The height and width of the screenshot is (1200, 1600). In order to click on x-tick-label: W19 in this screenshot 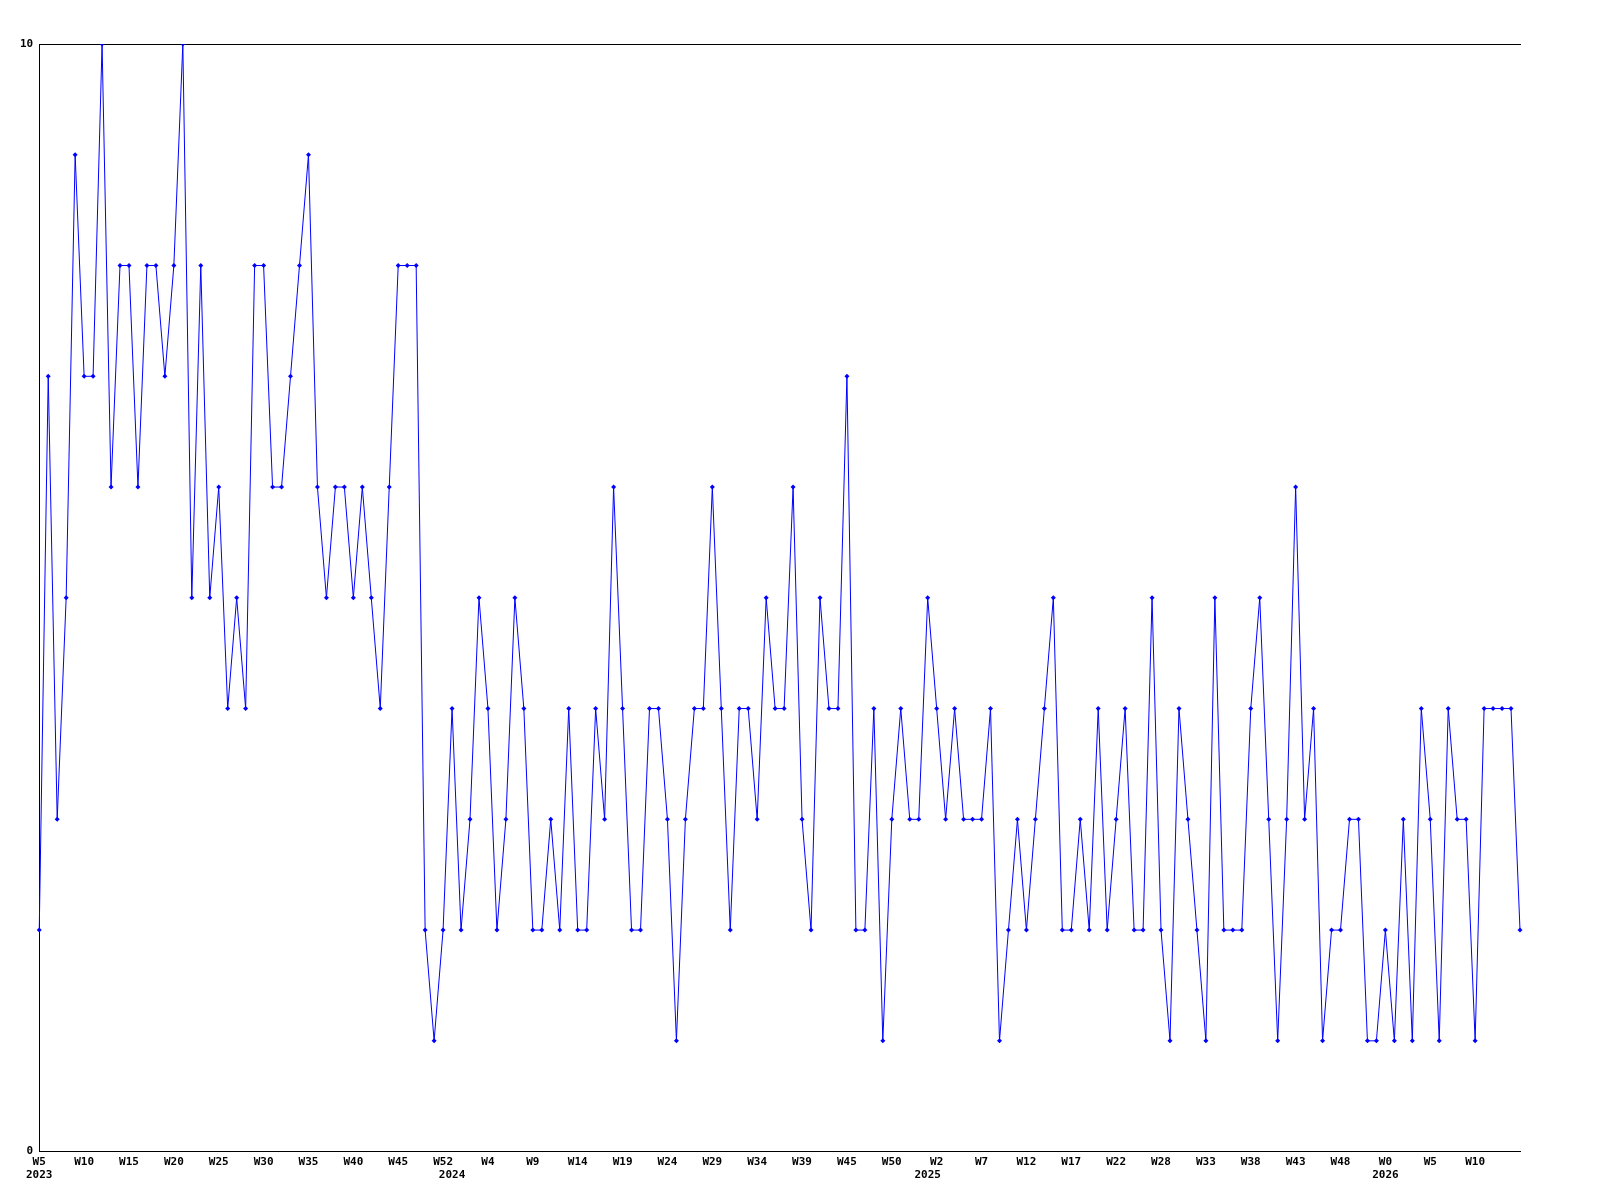, I will do `click(622, 1162)`.